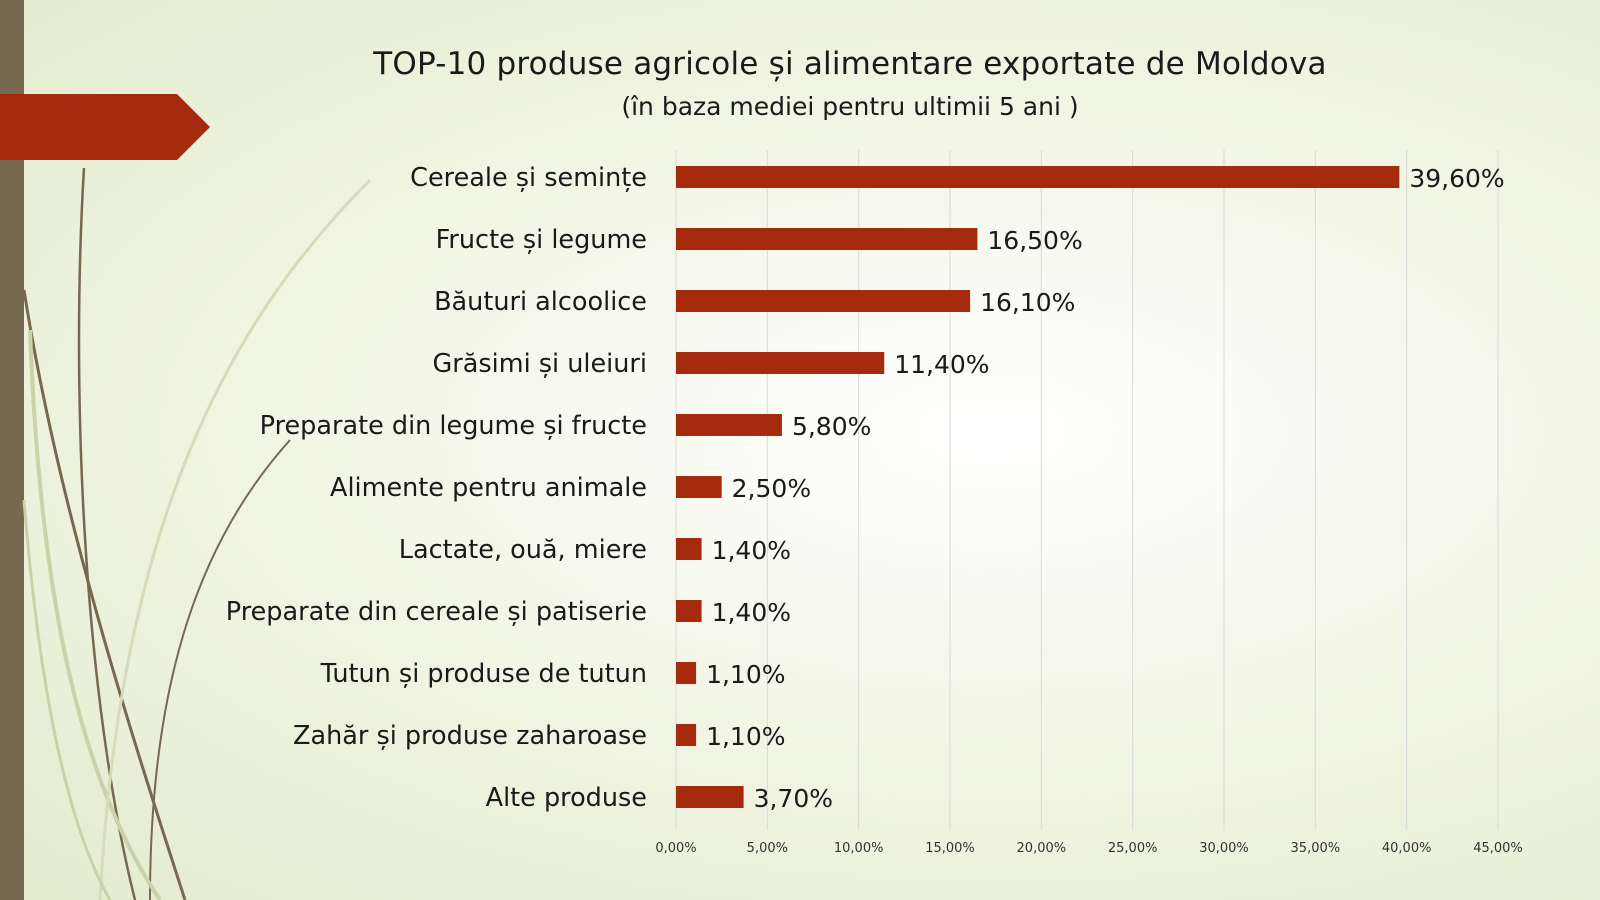 This screenshot has width=1600, height=900. I want to click on category-label: Lactate, ouă, miere, so click(523, 550).